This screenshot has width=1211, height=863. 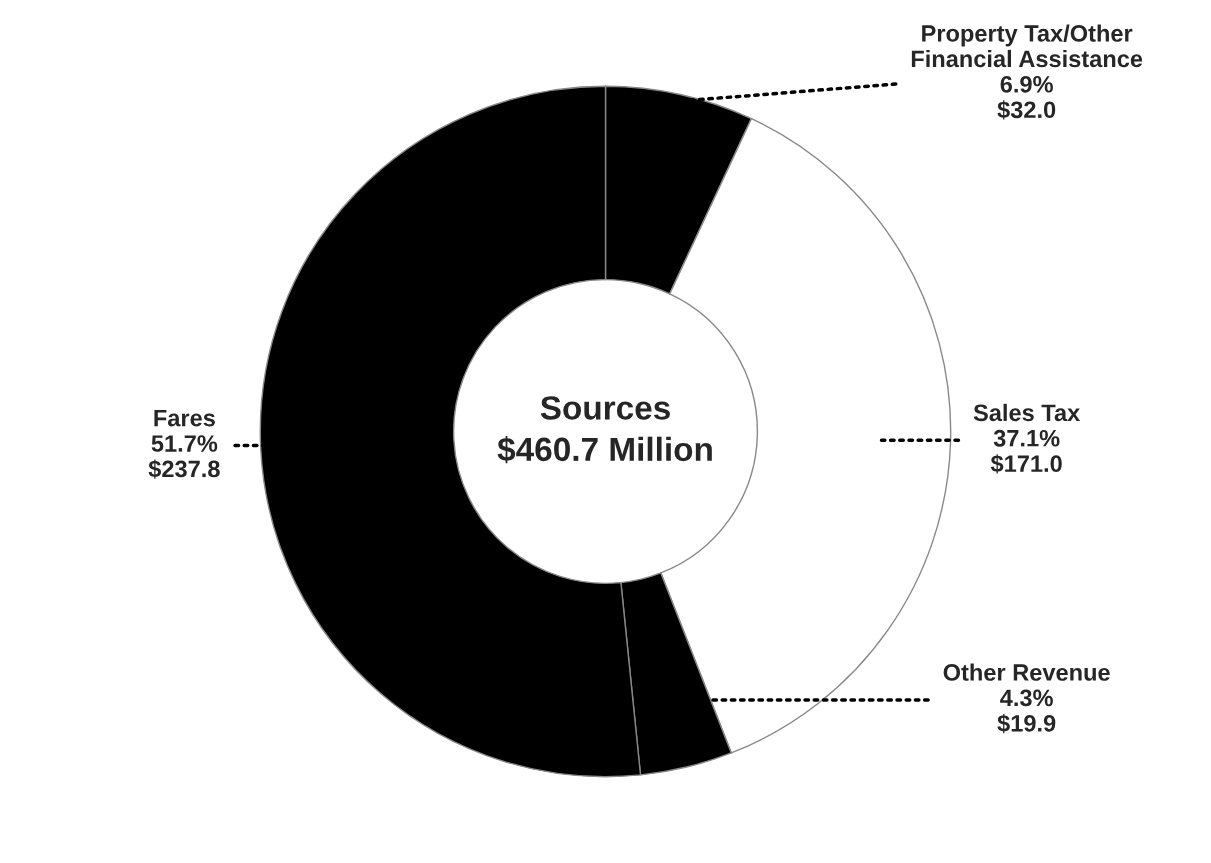 I want to click on data-label: 37.1% $171.0, so click(x=1026, y=451).